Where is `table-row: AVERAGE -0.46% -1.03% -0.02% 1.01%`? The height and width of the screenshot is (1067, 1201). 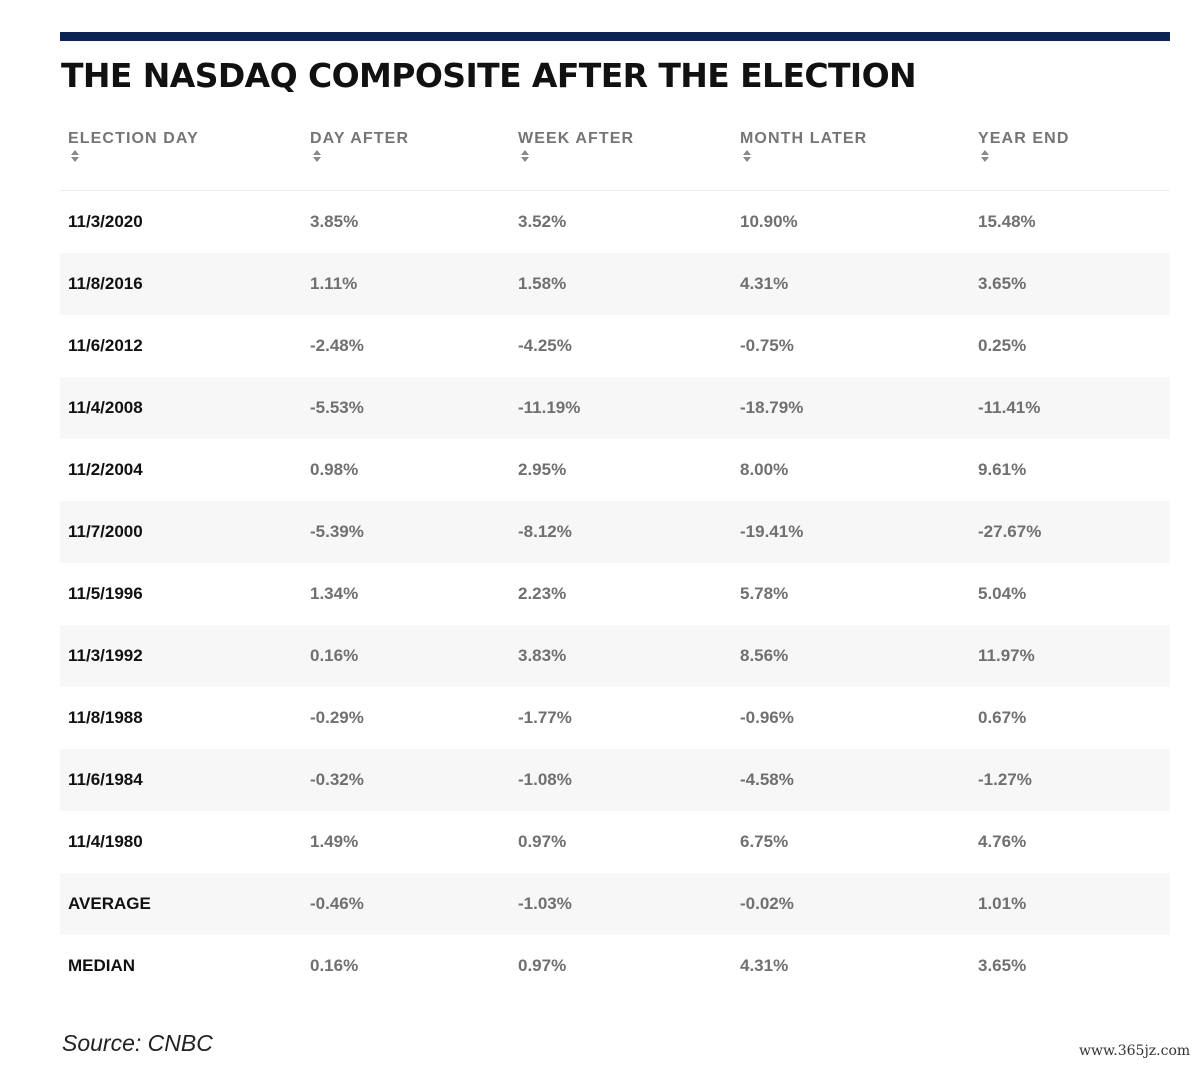
table-row: AVERAGE -0.46% -1.03% -0.02% 1.01% is located at coordinates (615, 904).